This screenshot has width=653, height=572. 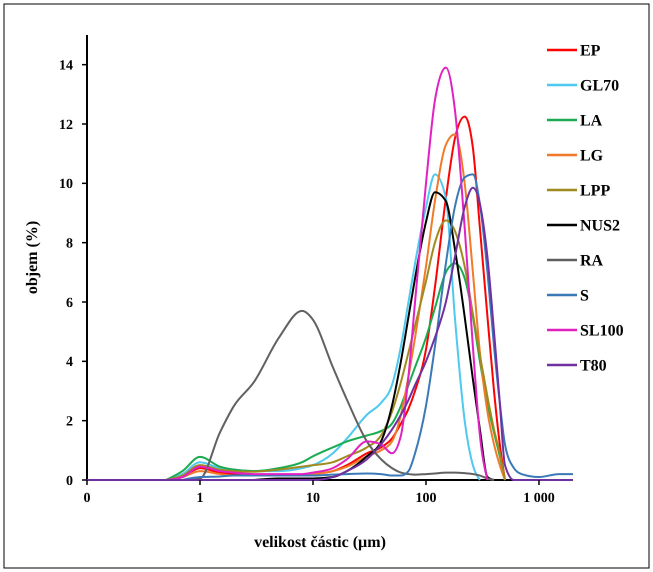 What do you see at coordinates (539, 498) in the screenshot?
I see `x-tick-label: 1 000` at bounding box center [539, 498].